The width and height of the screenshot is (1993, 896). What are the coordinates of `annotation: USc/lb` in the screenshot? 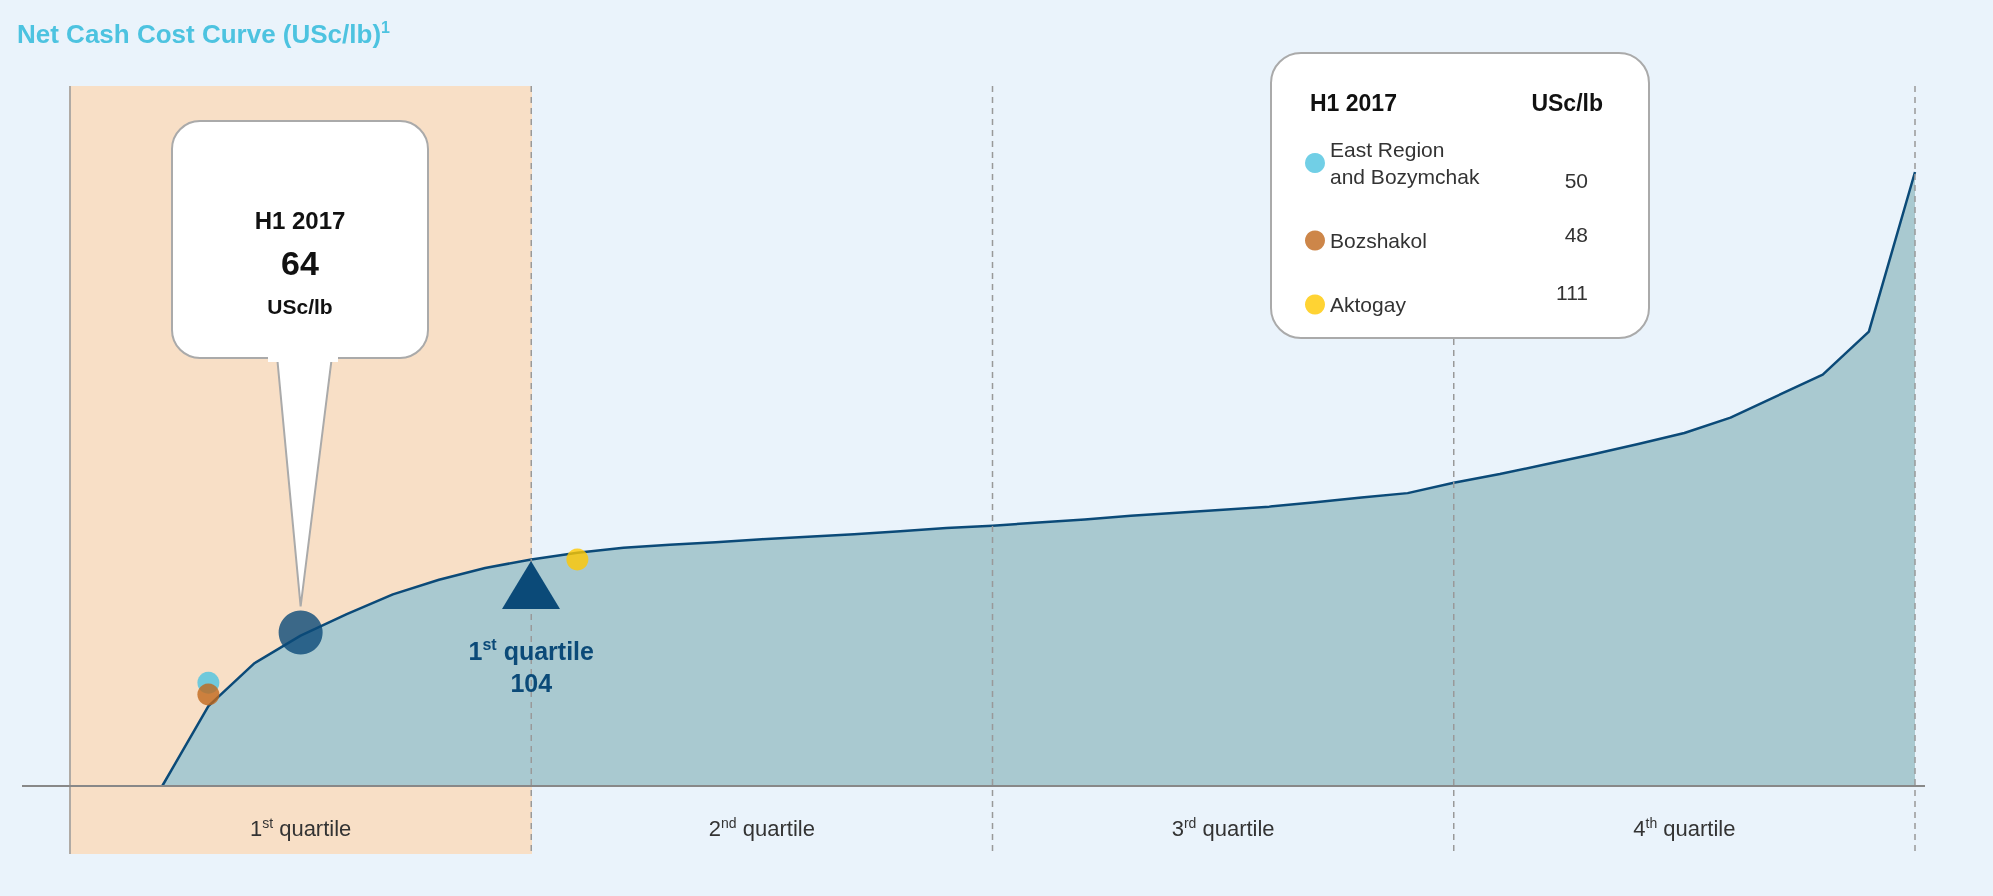 It's located at (300, 306).